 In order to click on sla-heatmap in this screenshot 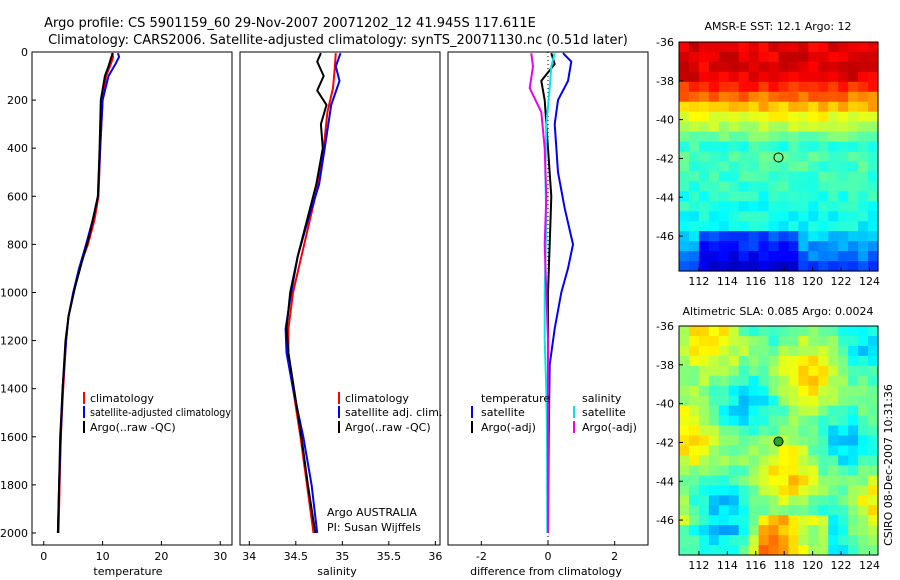, I will do `click(779, 441)`.